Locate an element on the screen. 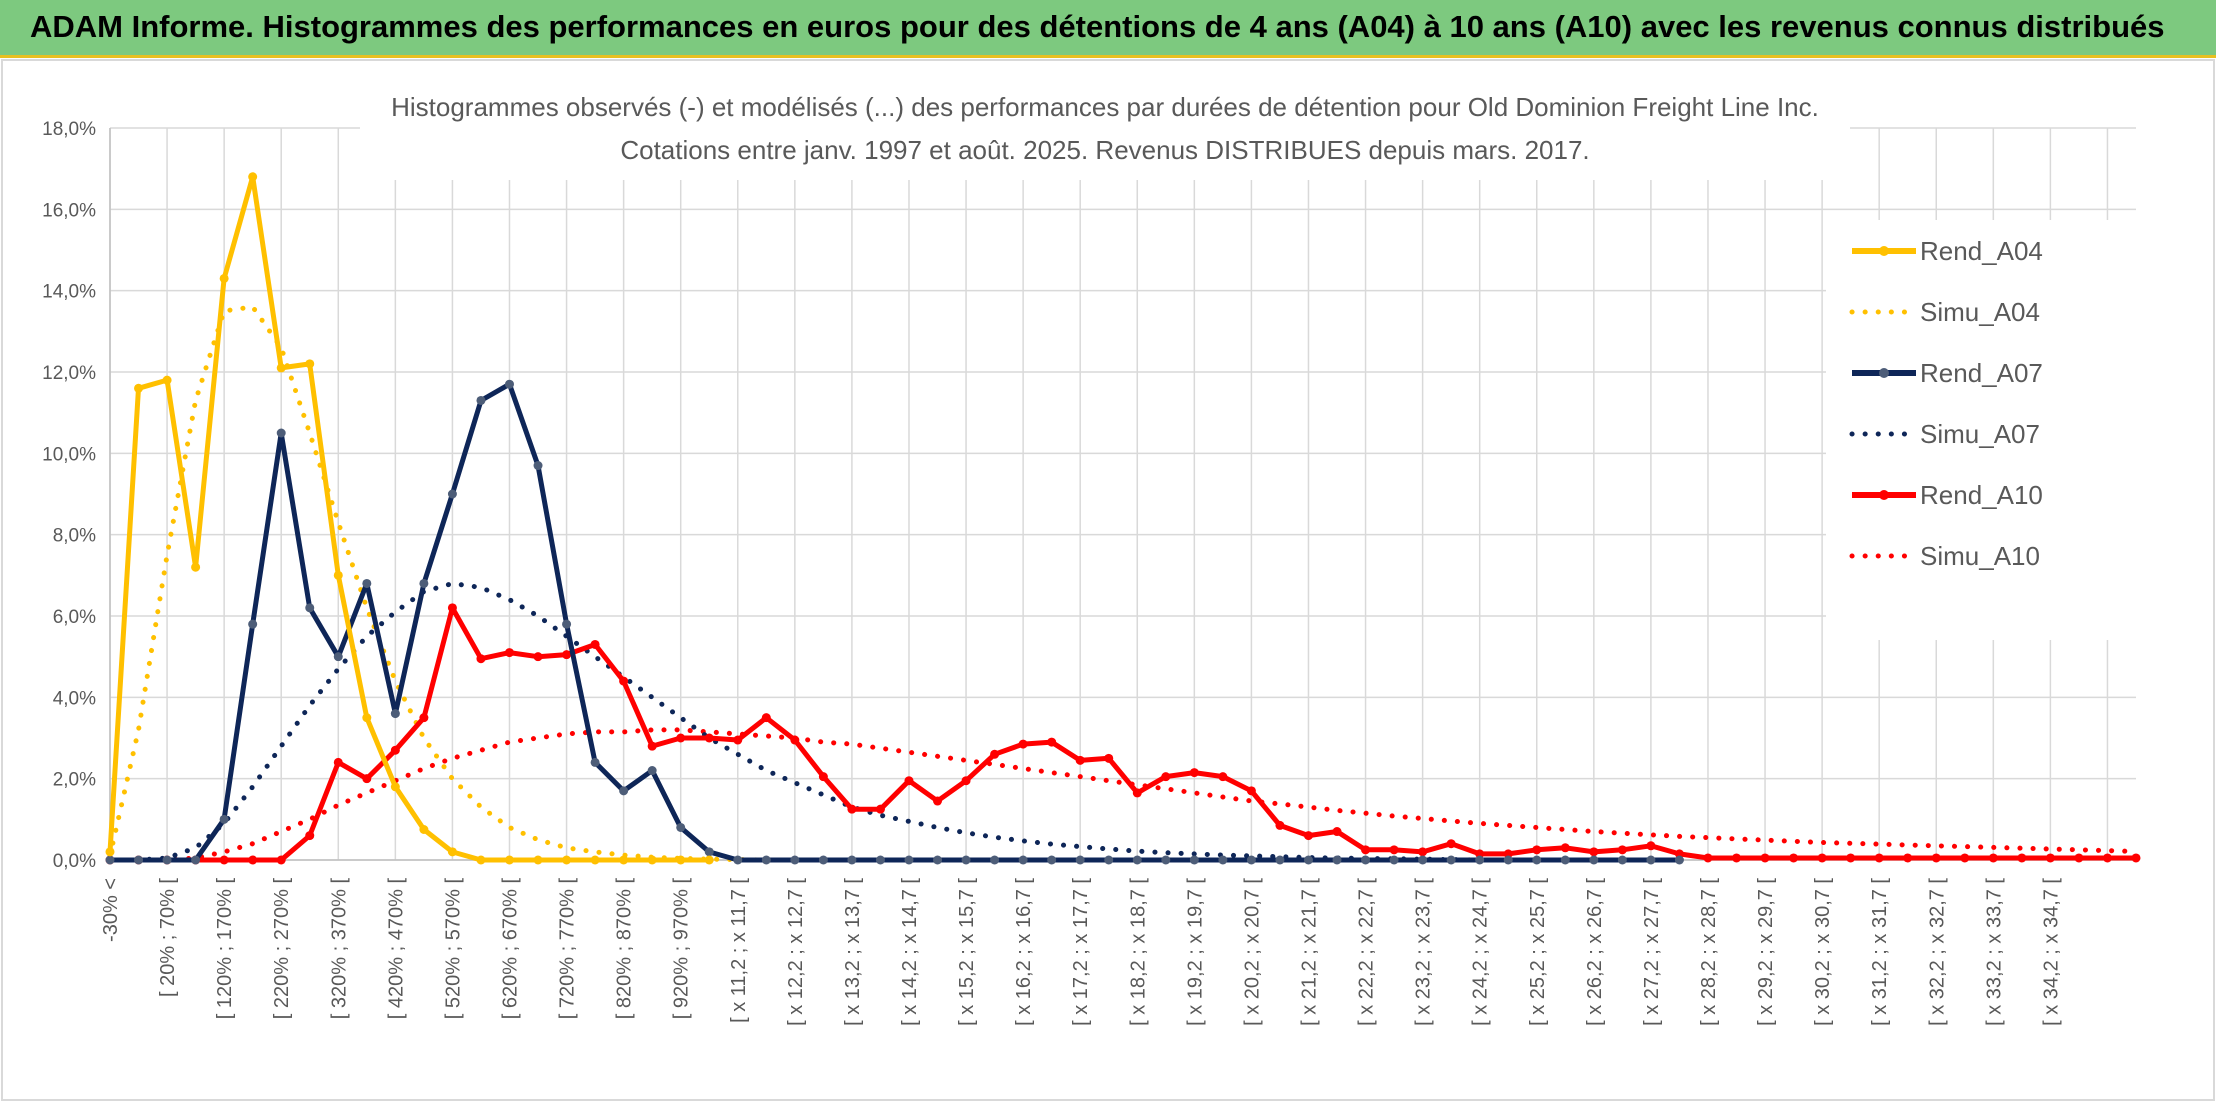  x-tick-label: [ 620% ; 670% [ is located at coordinates (510, 949).